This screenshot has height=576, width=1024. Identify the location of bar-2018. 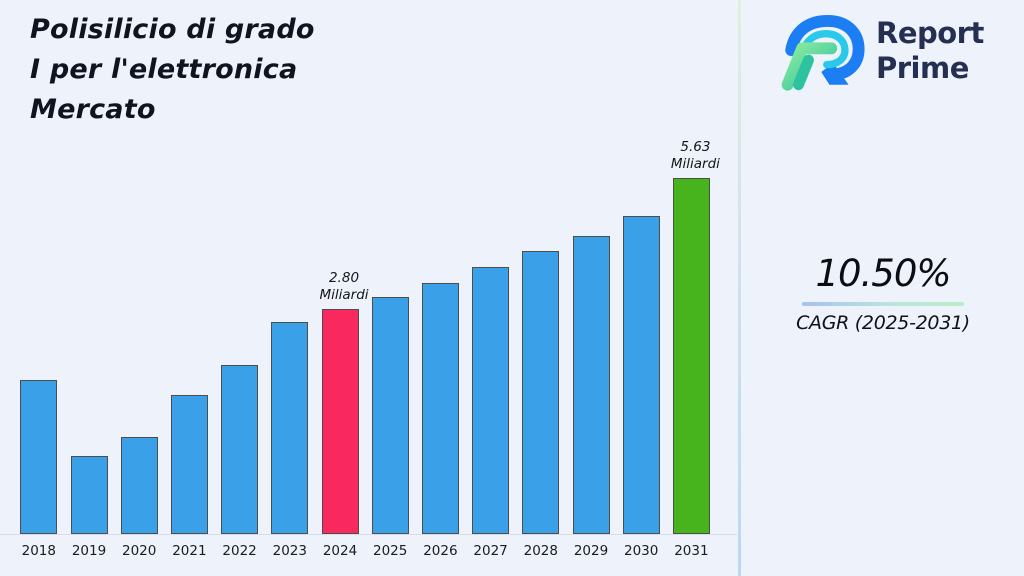
(39, 457).